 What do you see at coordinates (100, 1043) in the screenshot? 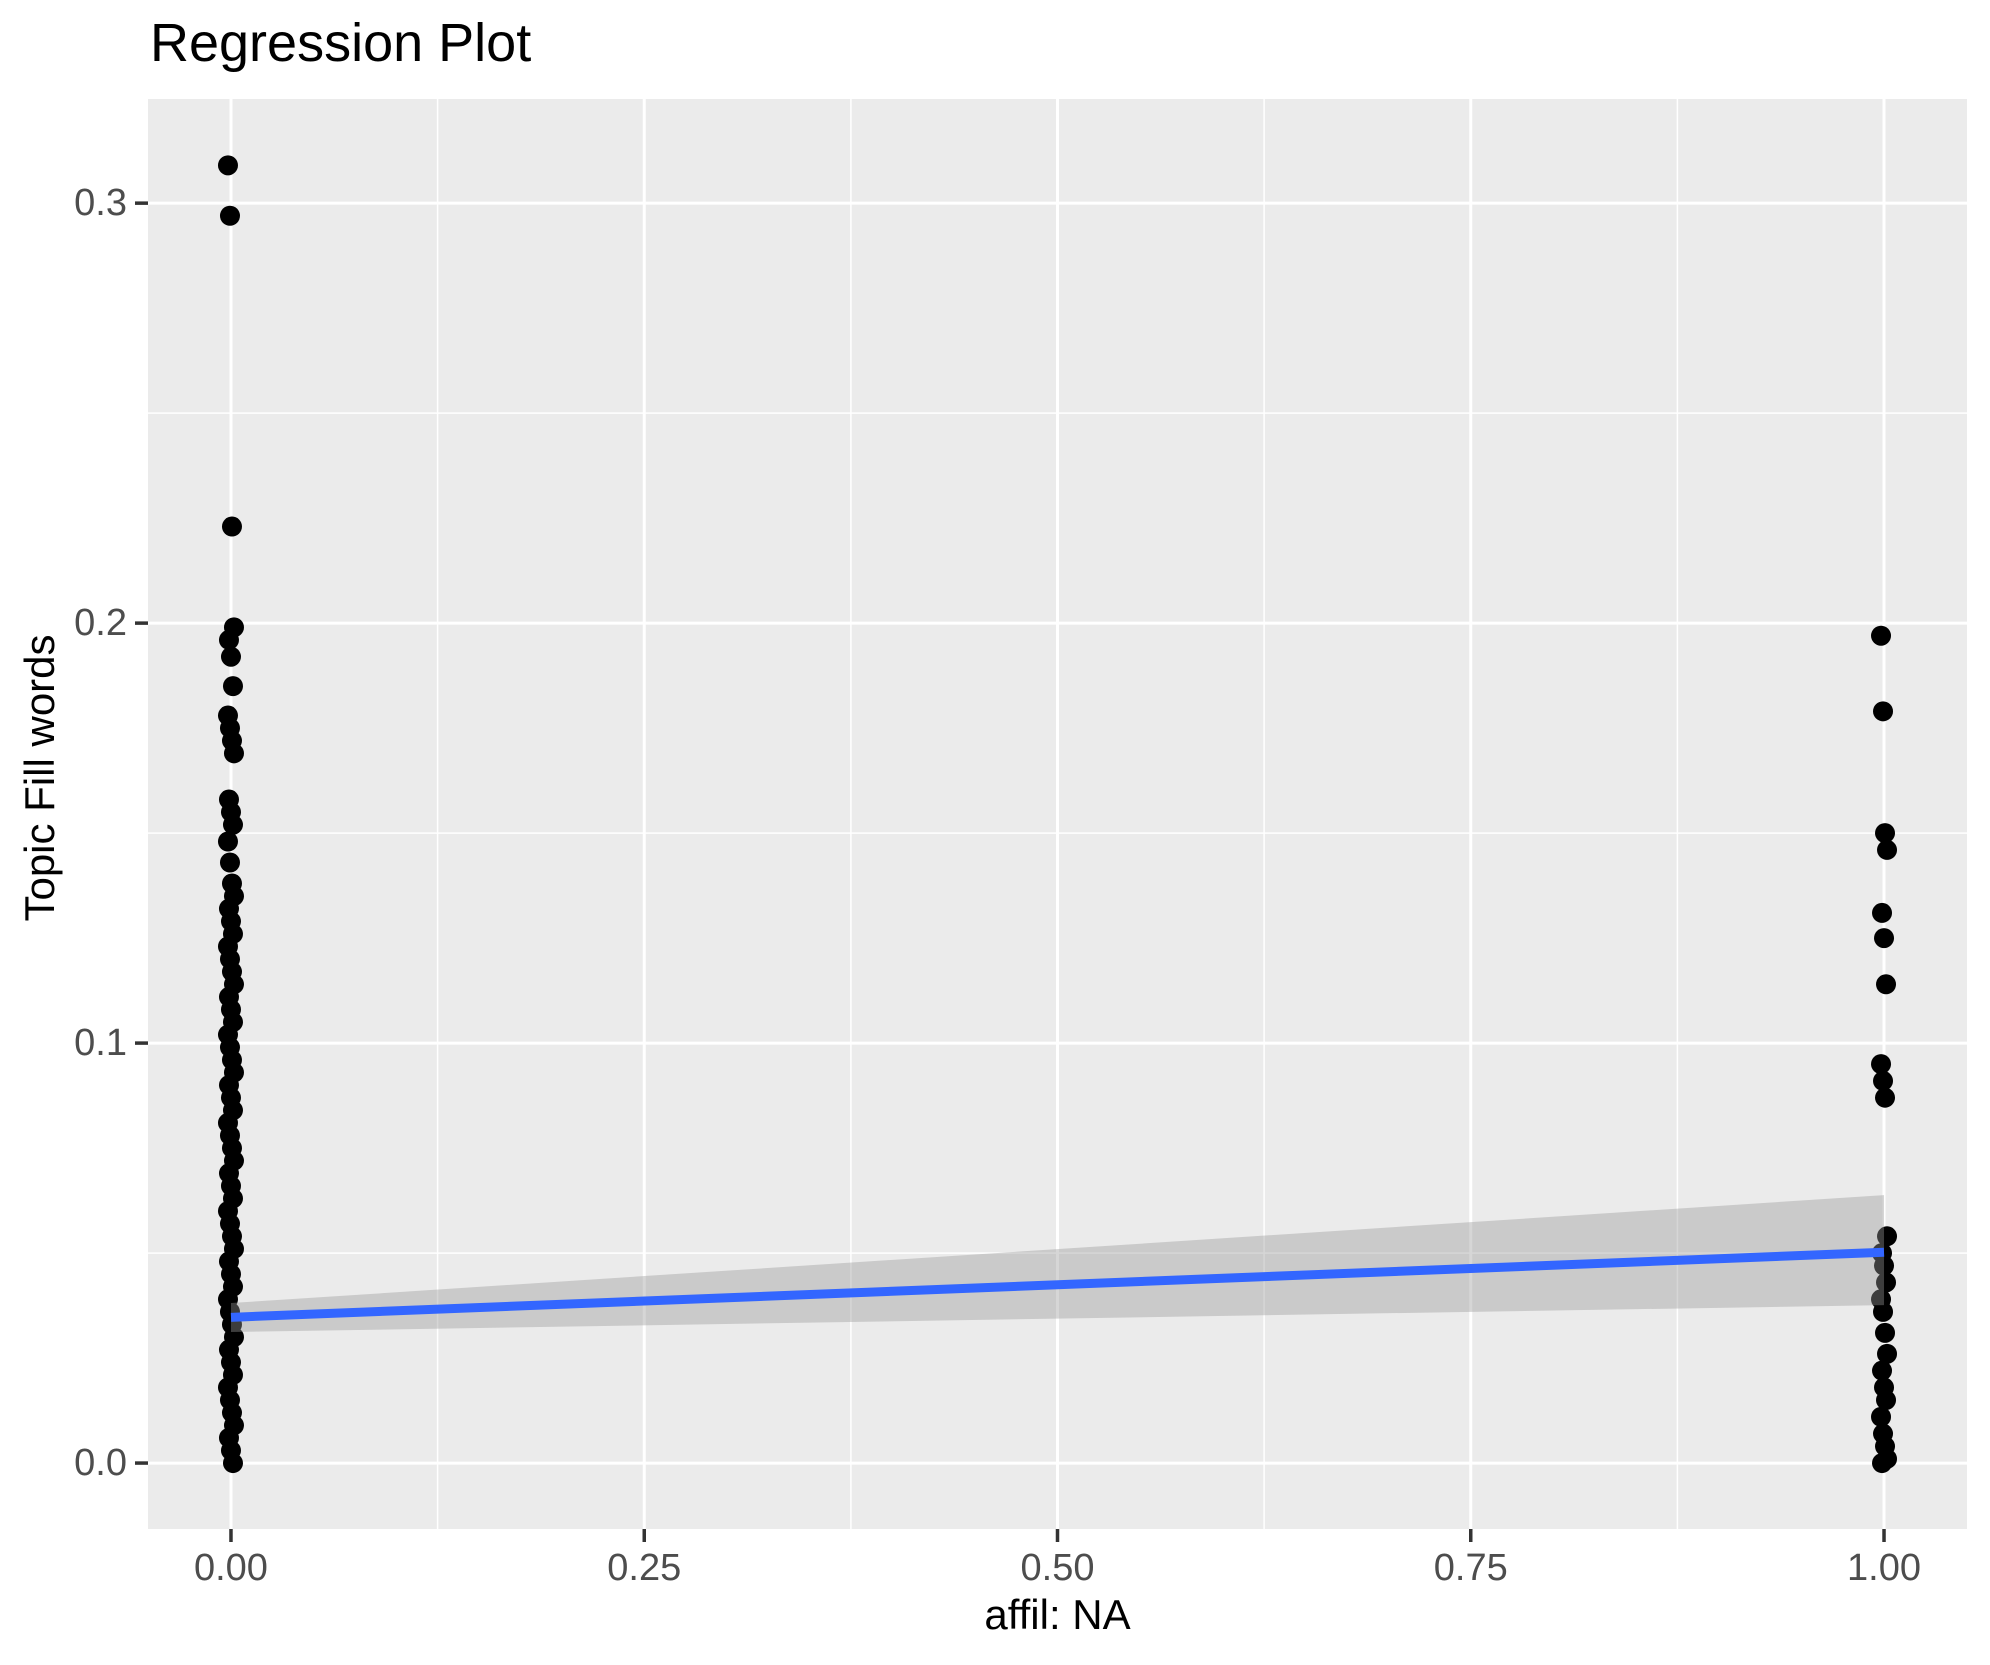
I see `y-tick-label: 0.1` at bounding box center [100, 1043].